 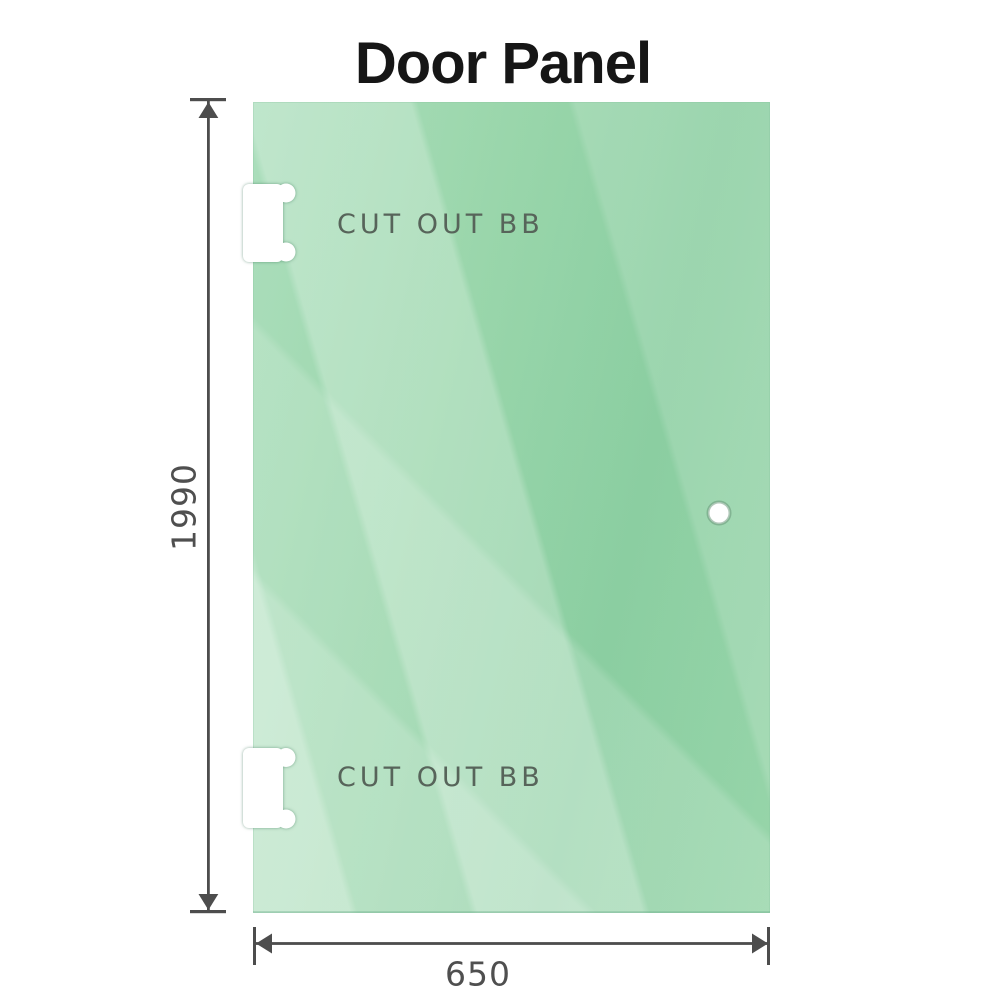 What do you see at coordinates (264, 943) in the screenshot?
I see `arrow-left-icon` at bounding box center [264, 943].